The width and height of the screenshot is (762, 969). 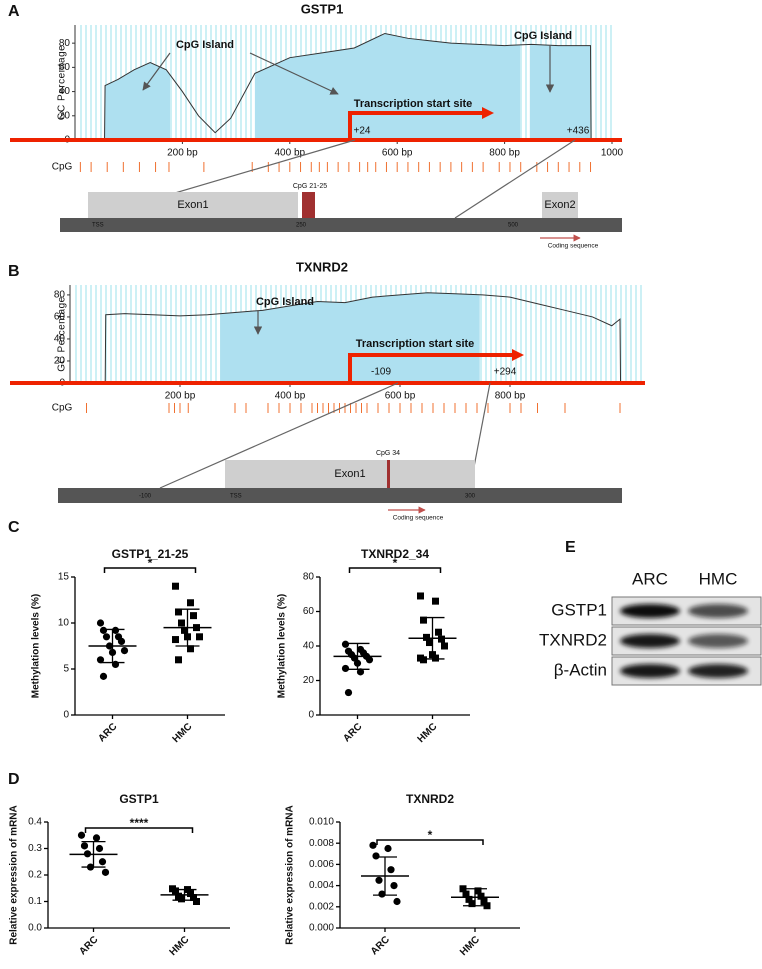 I want to click on y-tick-label: 0.008, so click(x=321, y=843).